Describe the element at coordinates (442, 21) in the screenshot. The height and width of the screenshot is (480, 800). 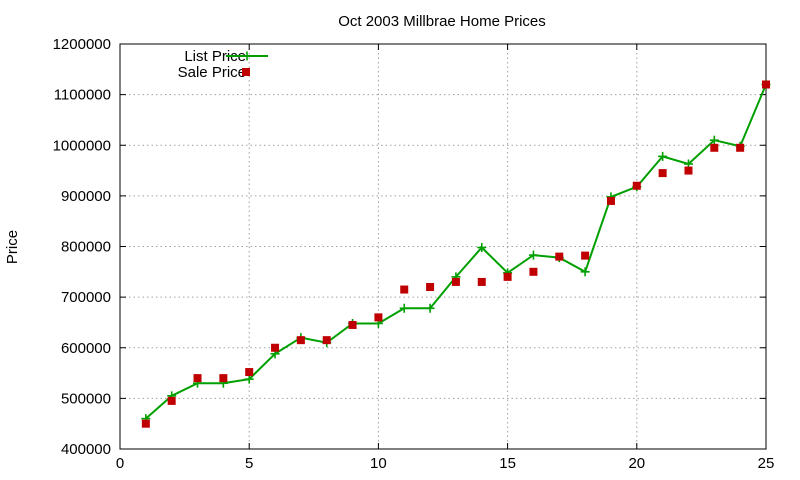
I see `chart-title: Oct 2003 Millbrae Home Prices` at that location.